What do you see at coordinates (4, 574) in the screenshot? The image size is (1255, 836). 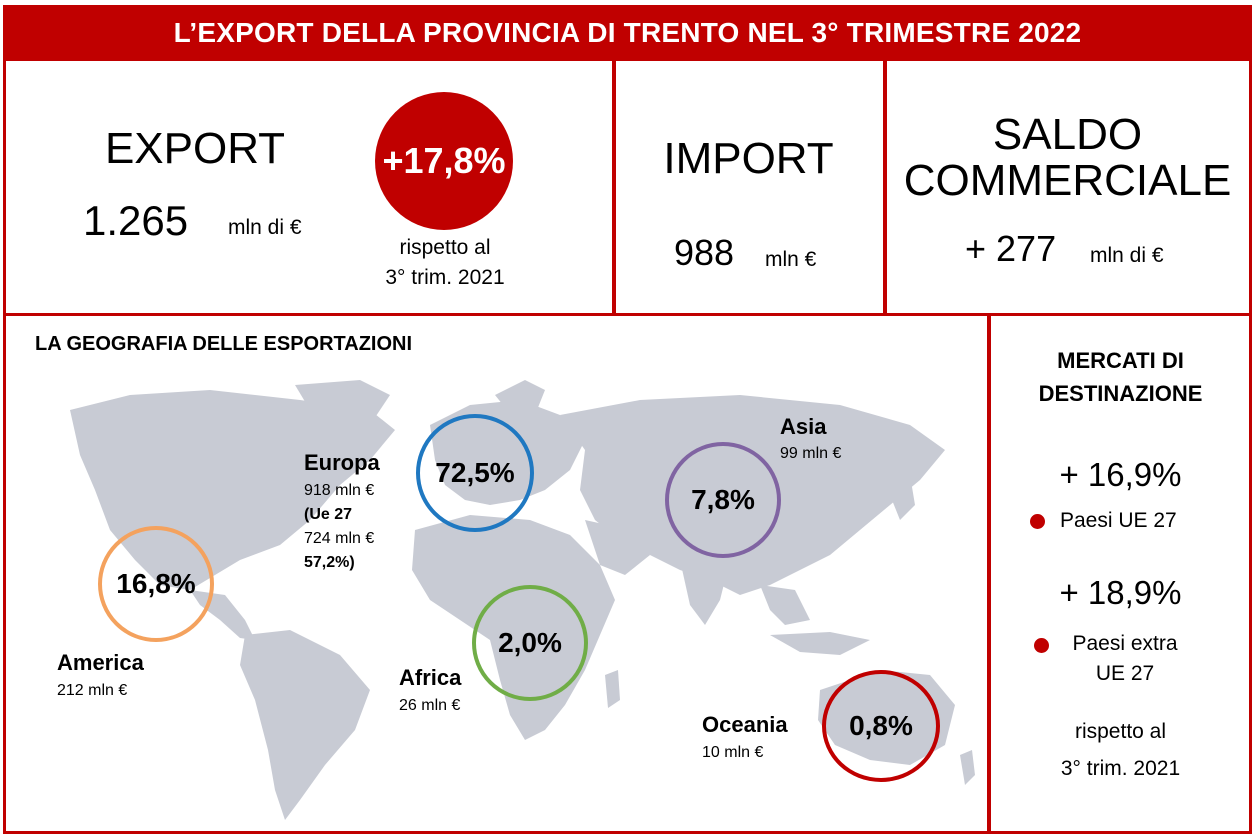 I see `bottom-left-border` at bounding box center [4, 574].